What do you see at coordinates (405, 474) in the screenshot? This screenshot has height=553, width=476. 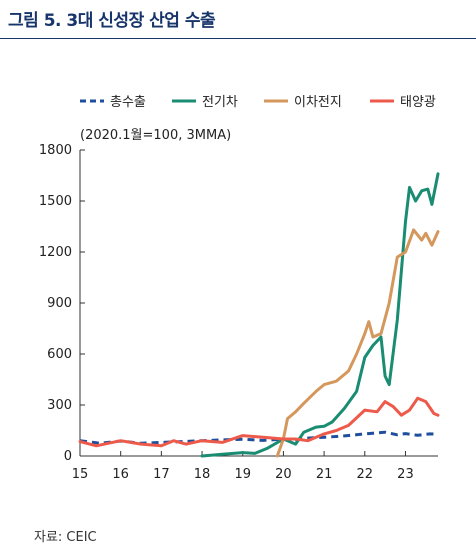 I see `x-tick-label: 23` at bounding box center [405, 474].